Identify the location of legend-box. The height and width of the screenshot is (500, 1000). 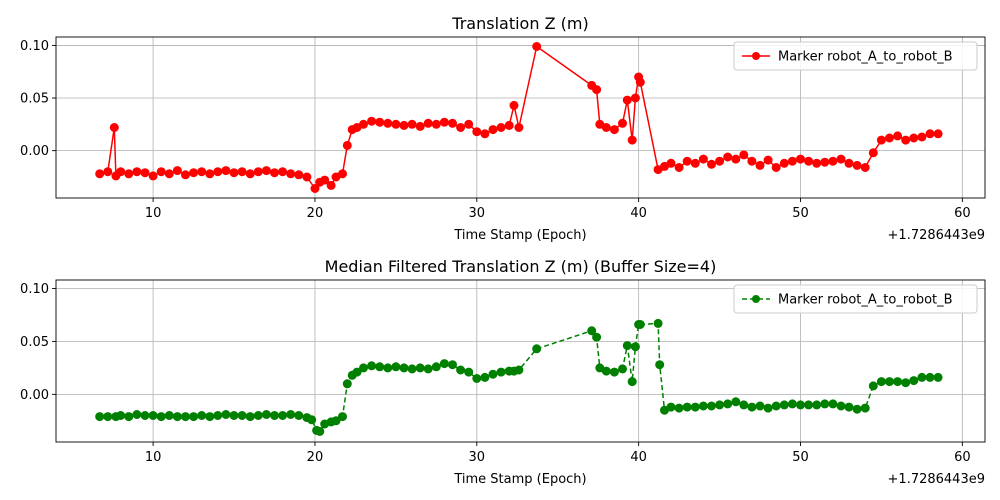
(855, 56).